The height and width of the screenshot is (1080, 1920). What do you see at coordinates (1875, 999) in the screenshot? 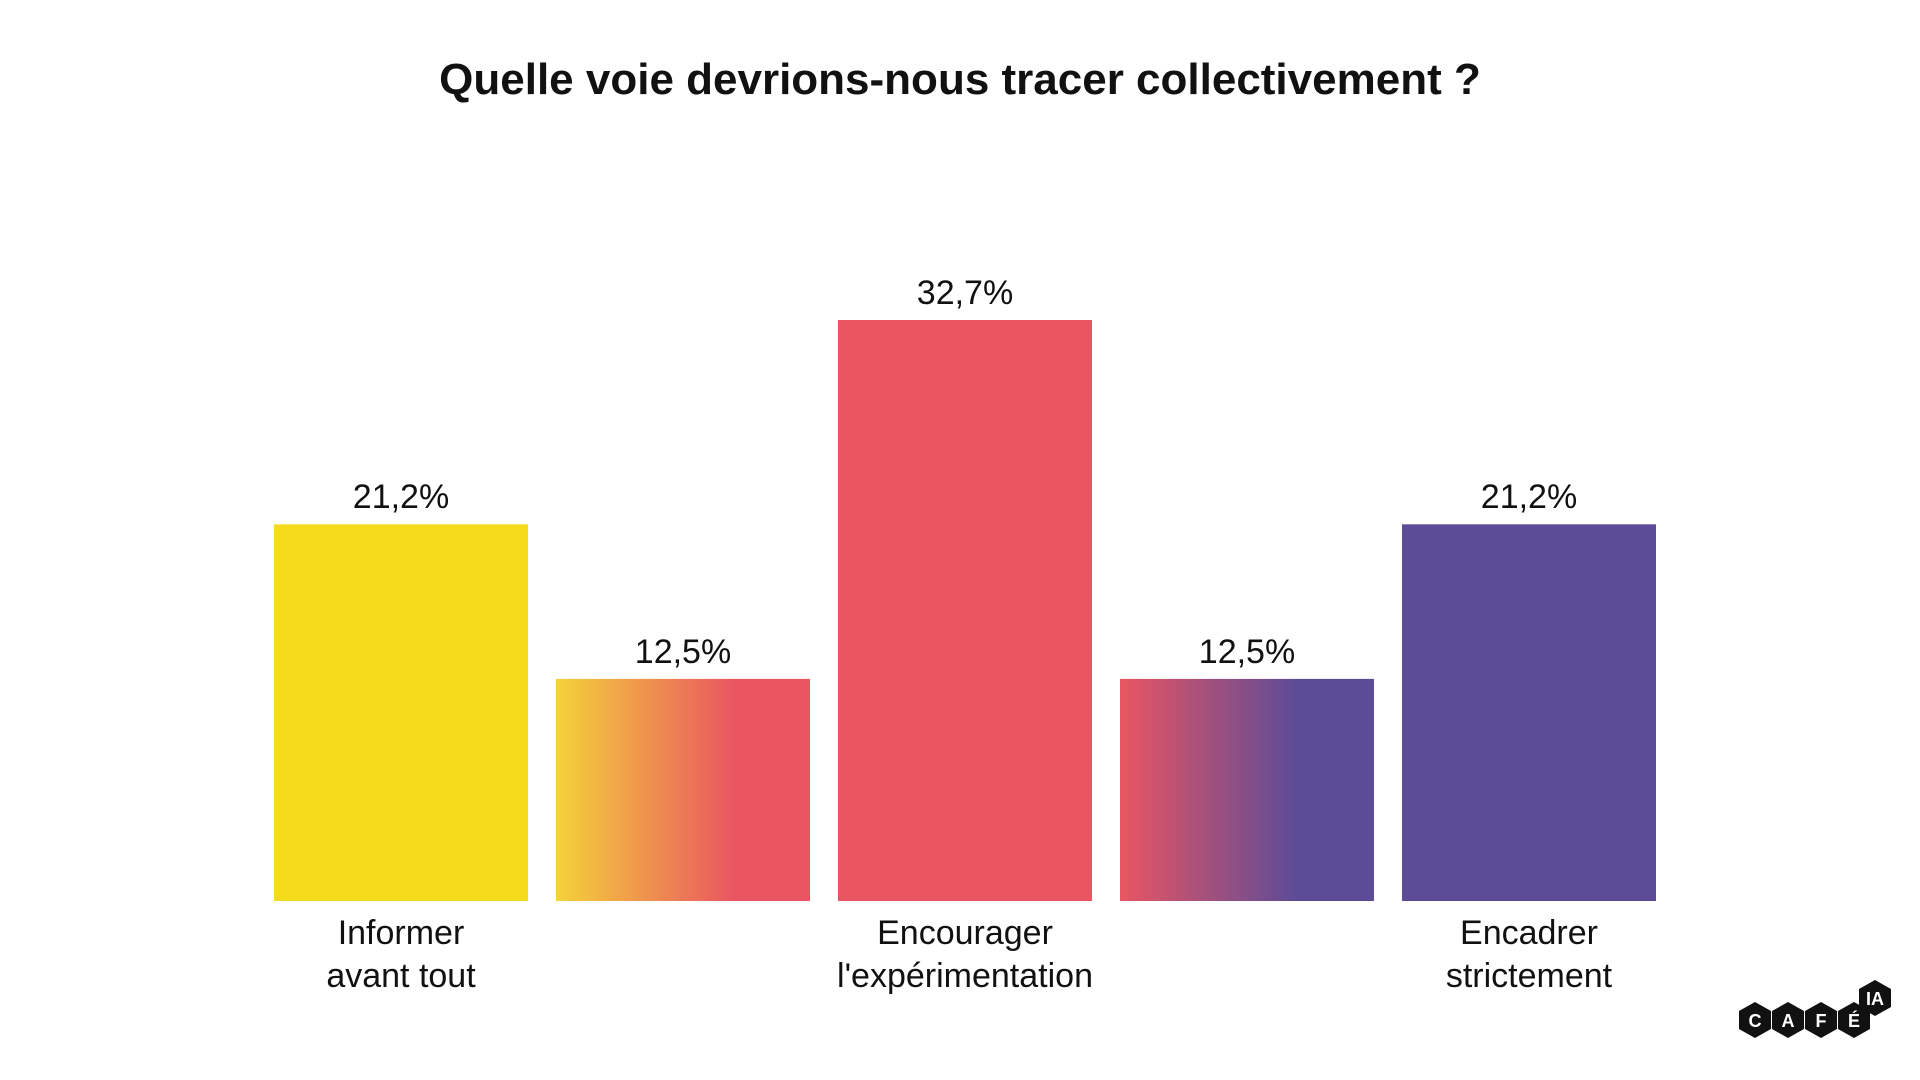
I see `svg-text: IA` at bounding box center [1875, 999].